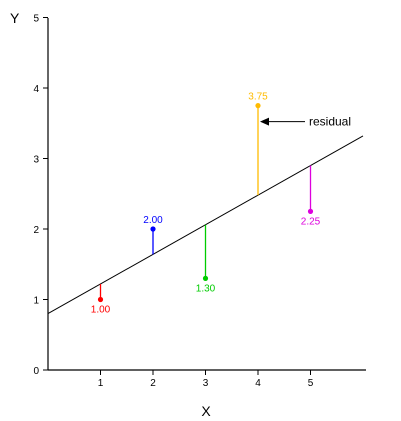 Image resolution: width=401 pixels, height=421 pixels. What do you see at coordinates (330, 122) in the screenshot?
I see `annotation-text: residual` at bounding box center [330, 122].